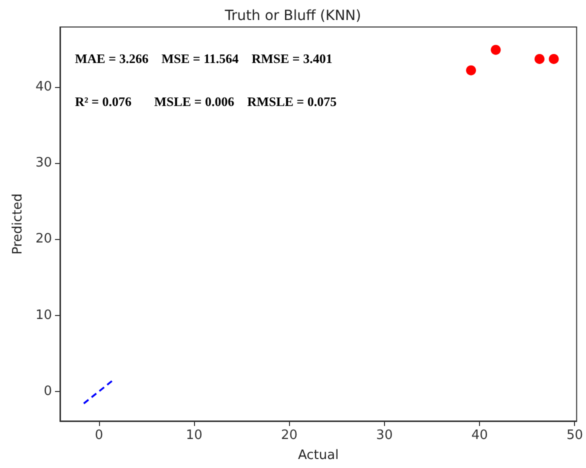  What do you see at coordinates (574, 435) in the screenshot?
I see `x-tick-label: 50` at bounding box center [574, 435].